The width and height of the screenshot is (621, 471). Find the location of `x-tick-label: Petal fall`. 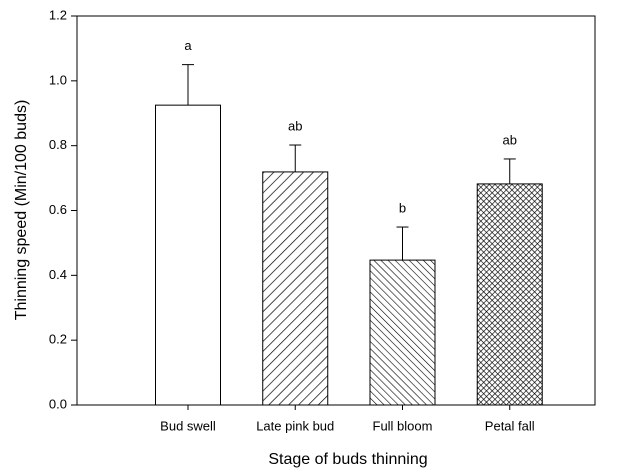

x-tick-label: Petal fall is located at coordinates (510, 425).